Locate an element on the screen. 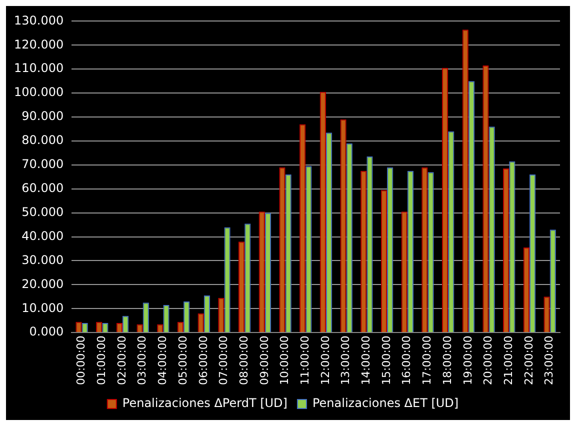 The width and height of the screenshot is (576, 426). x-tick-label: 13:00:00 is located at coordinates (345, 361).